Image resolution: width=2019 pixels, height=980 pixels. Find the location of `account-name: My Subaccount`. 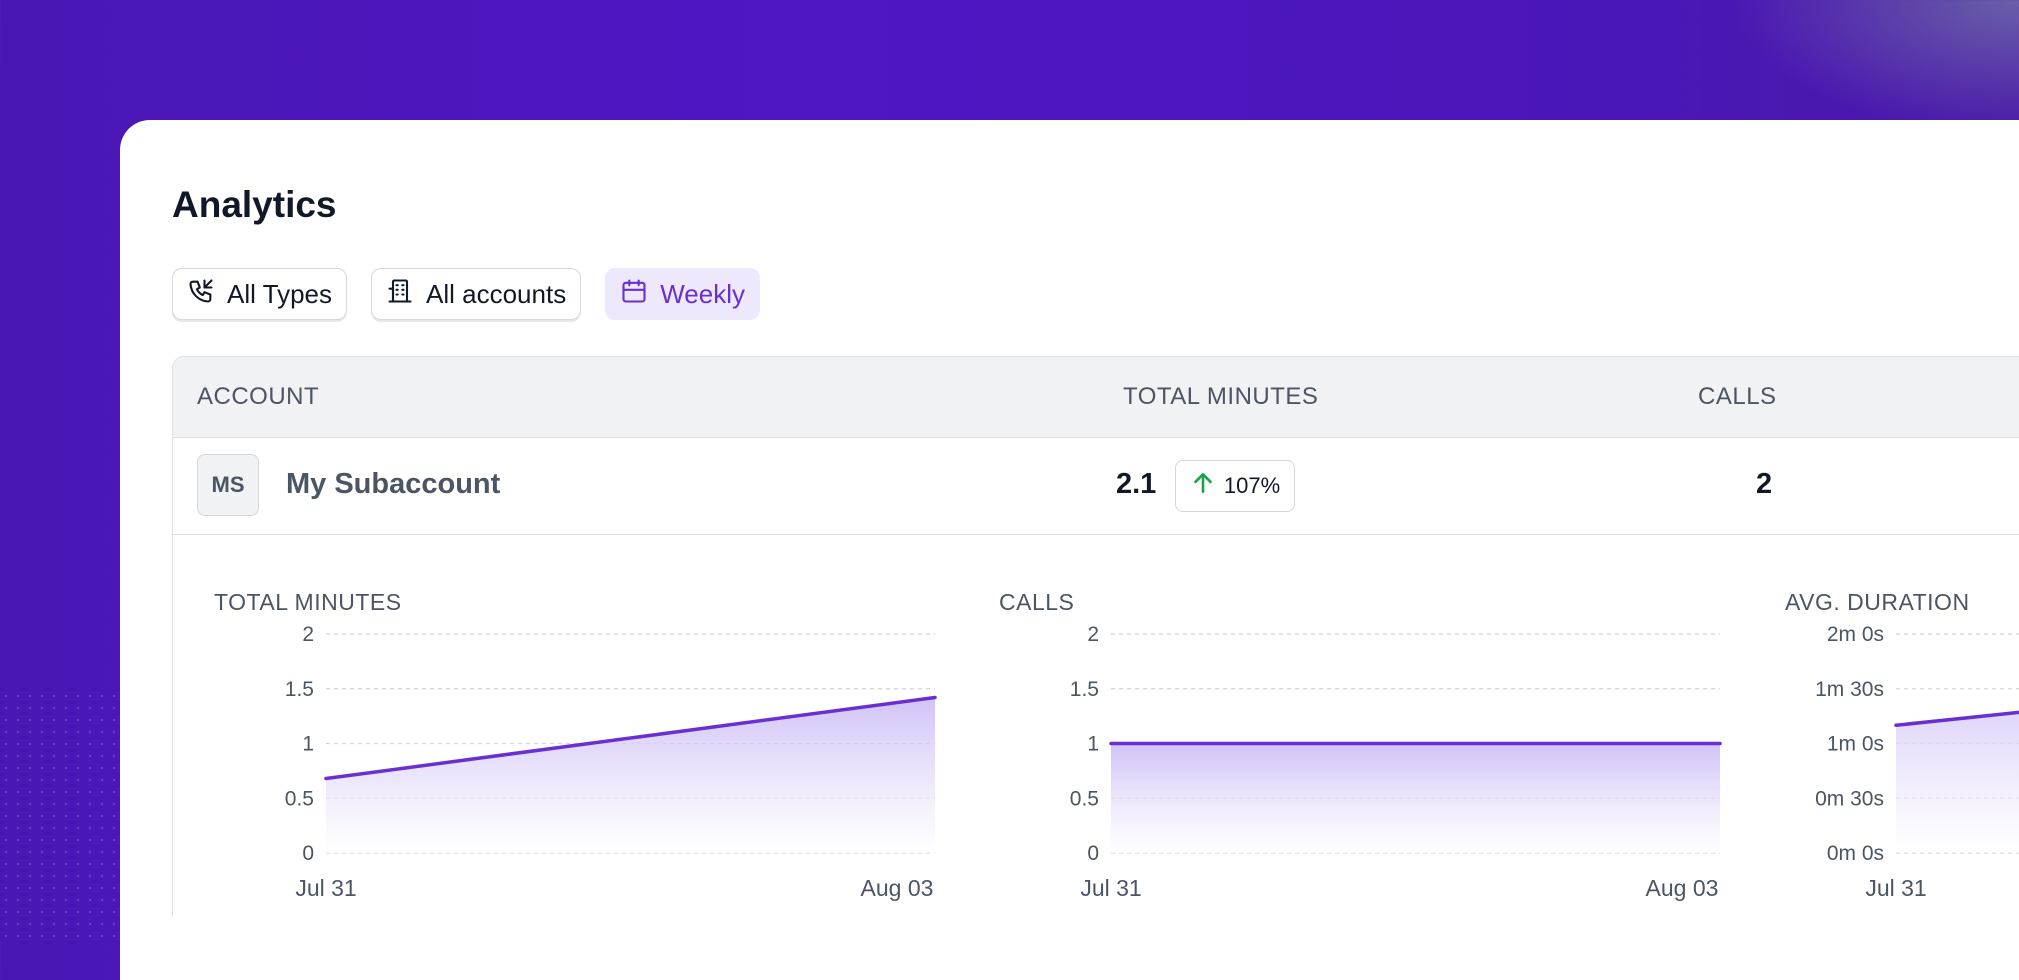

account-name: My Subaccount is located at coordinates (393, 484).